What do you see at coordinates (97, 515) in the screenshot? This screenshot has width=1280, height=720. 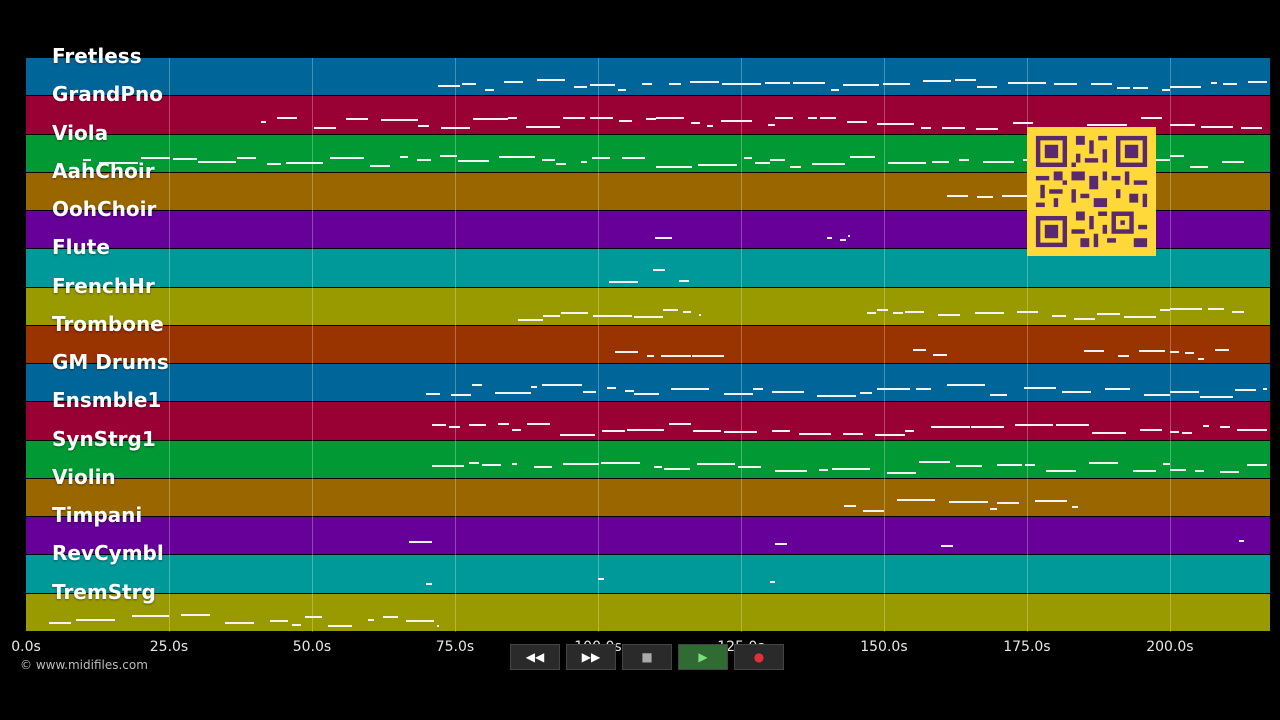 I see `track-label: Timpani` at bounding box center [97, 515].